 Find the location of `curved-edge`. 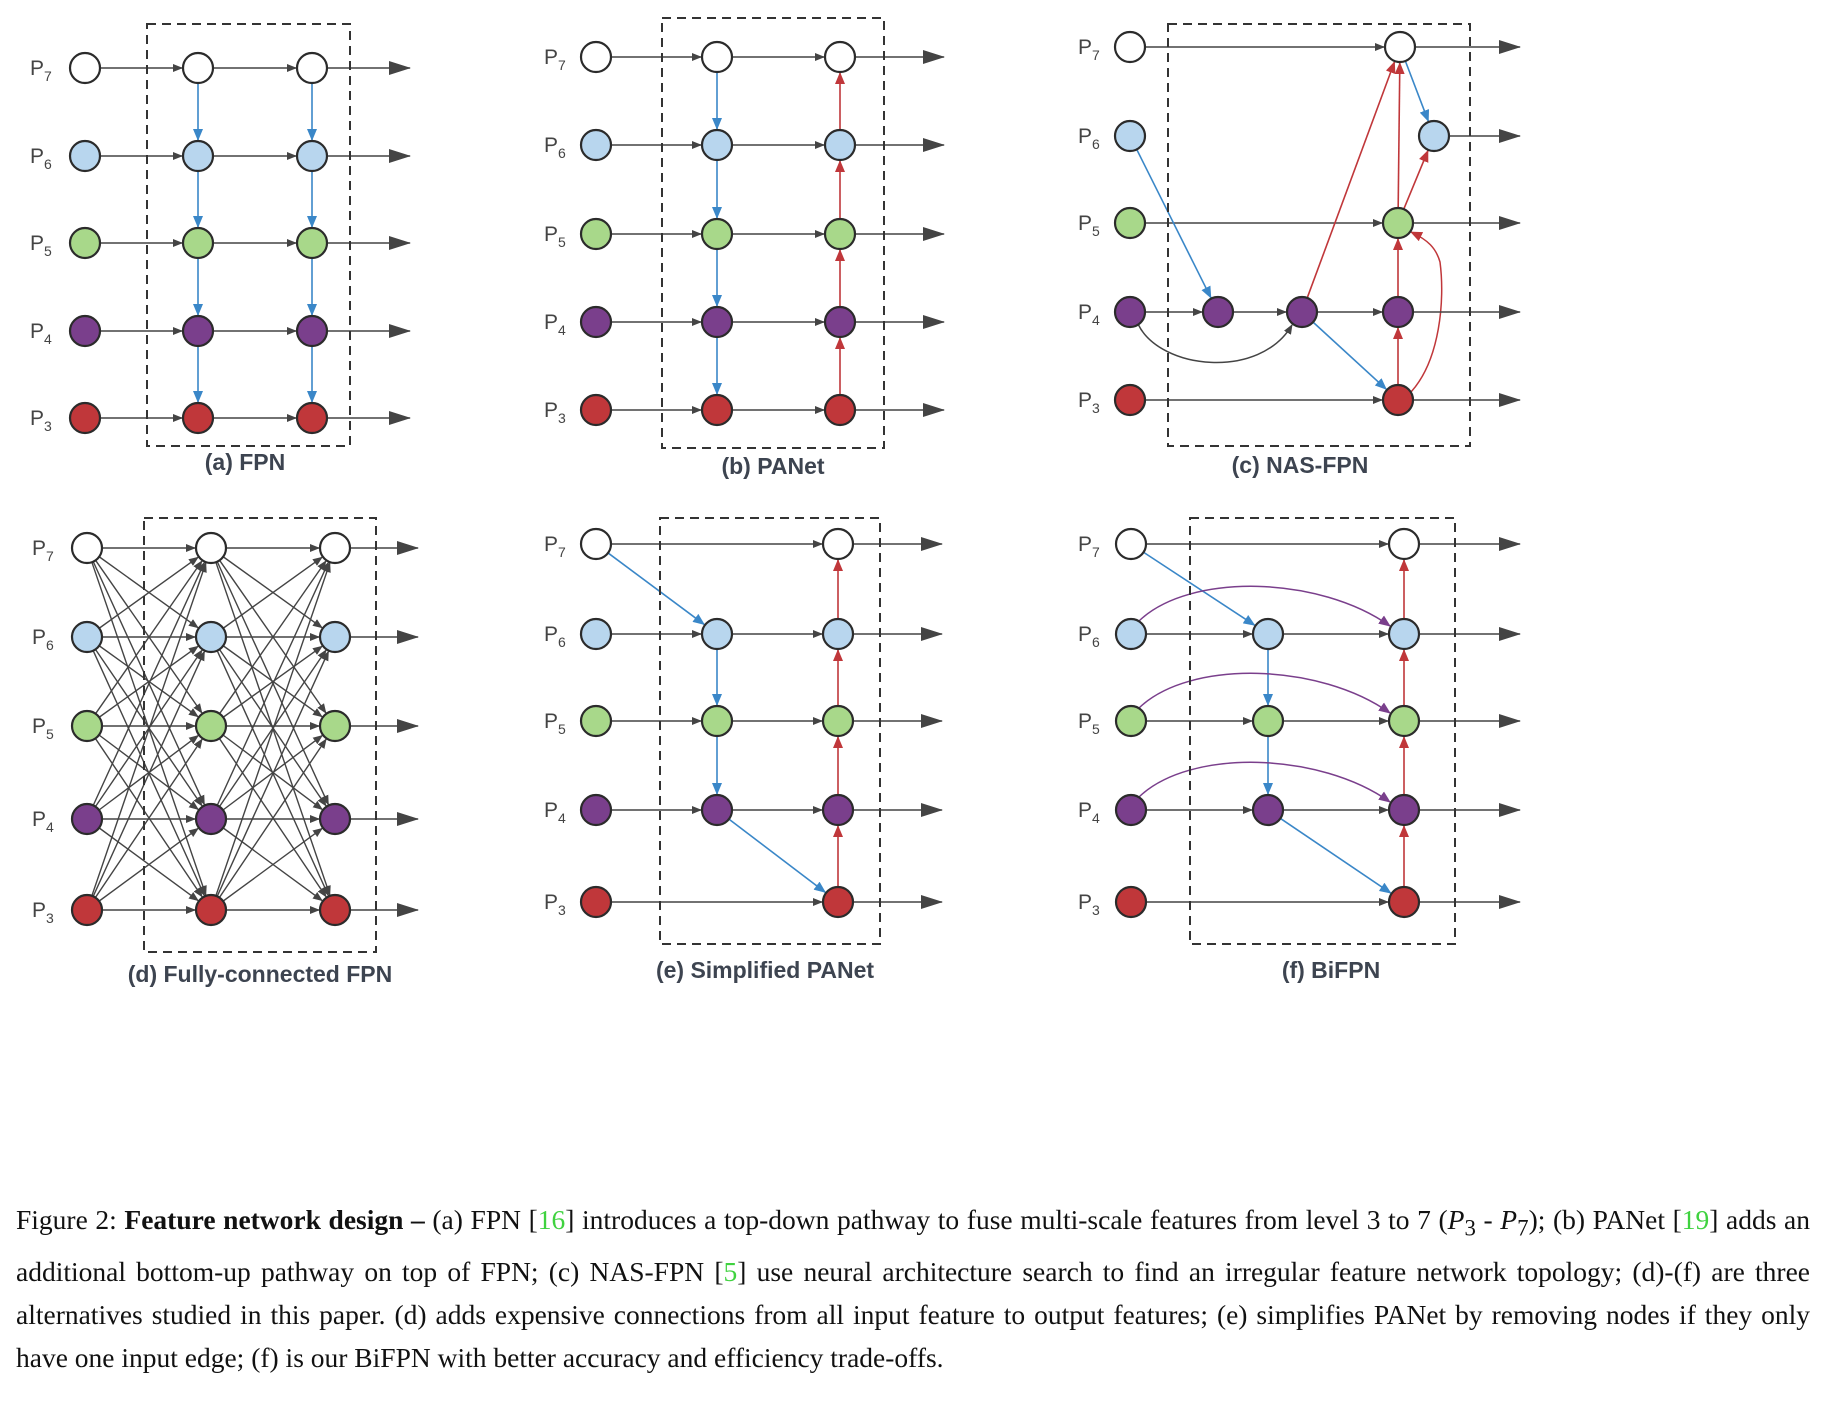

curved-edge is located at coordinates (1215, 343).